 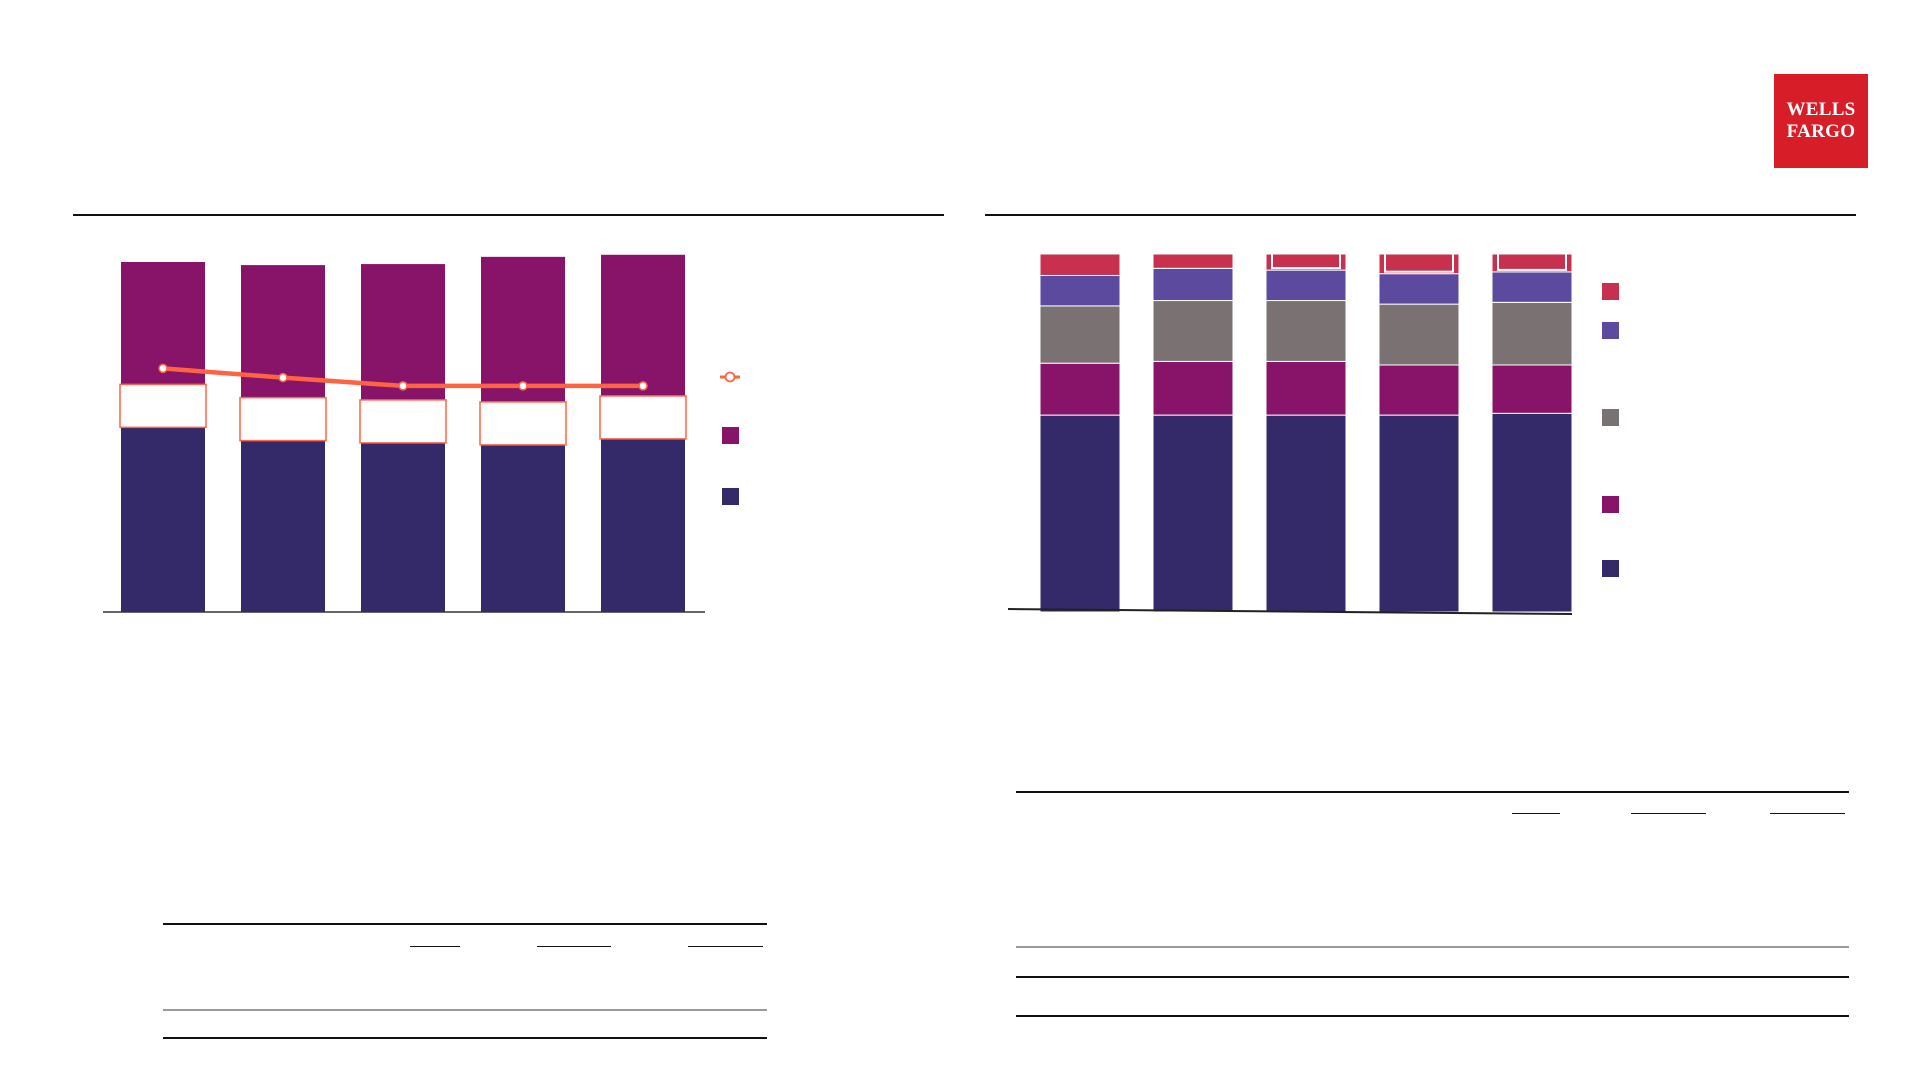 What do you see at coordinates (1821, 109) in the screenshot?
I see `logo-line-1: WELLS` at bounding box center [1821, 109].